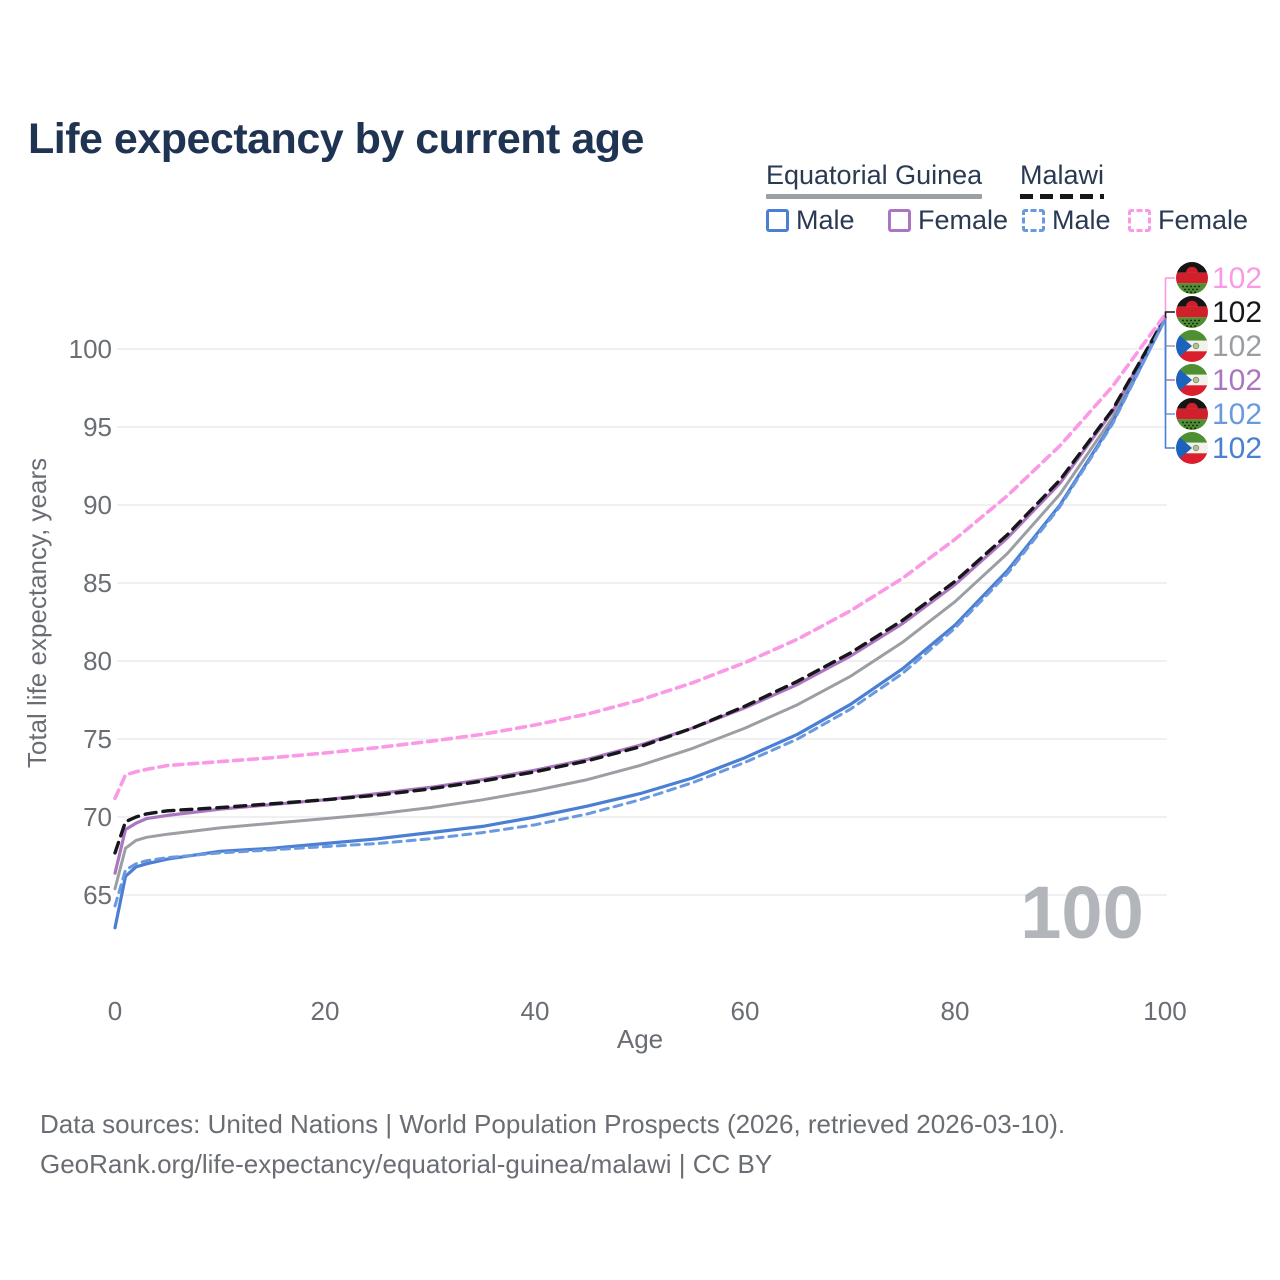 The height and width of the screenshot is (1280, 1280). I want to click on end-value-label-equatorial-guinea-female: 102, so click(1237, 380).